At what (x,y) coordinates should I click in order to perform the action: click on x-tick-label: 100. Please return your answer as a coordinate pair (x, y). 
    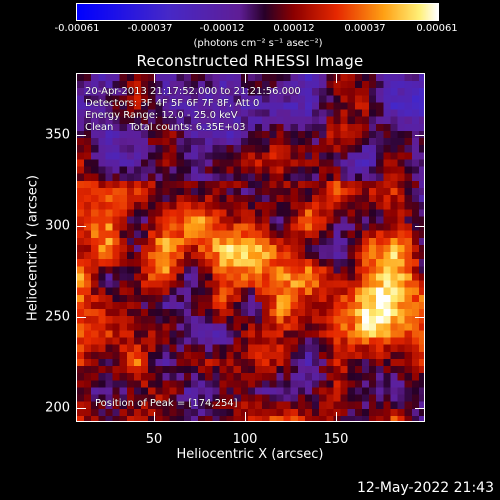
    Looking at the image, I should click on (245, 439).